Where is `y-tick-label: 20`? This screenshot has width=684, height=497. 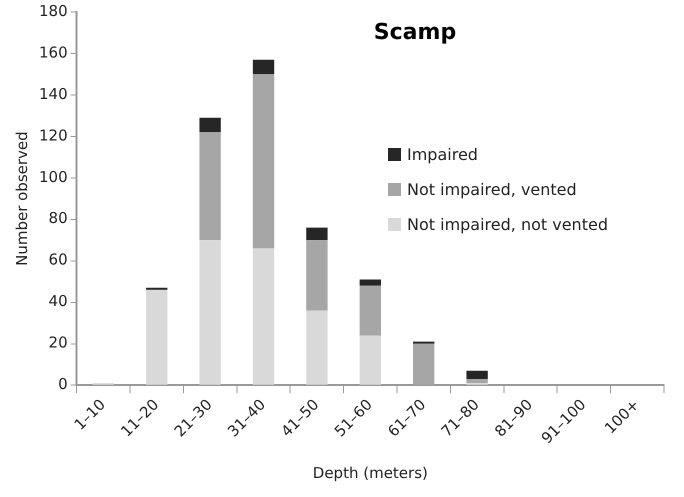
y-tick-label: 20 is located at coordinates (58, 343).